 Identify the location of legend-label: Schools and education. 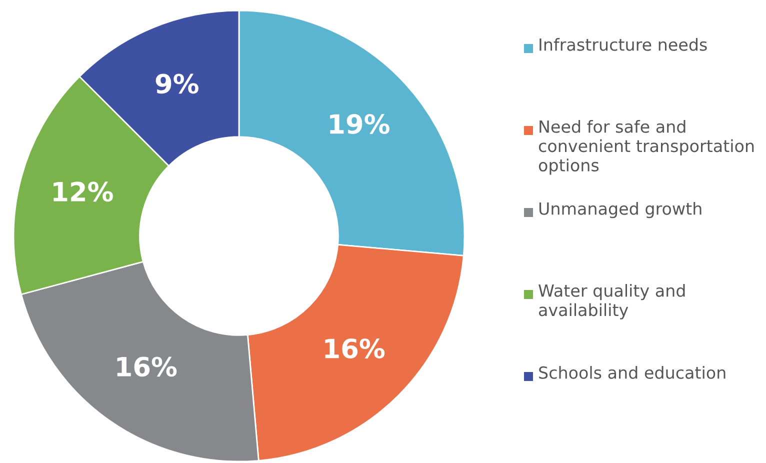
(632, 372).